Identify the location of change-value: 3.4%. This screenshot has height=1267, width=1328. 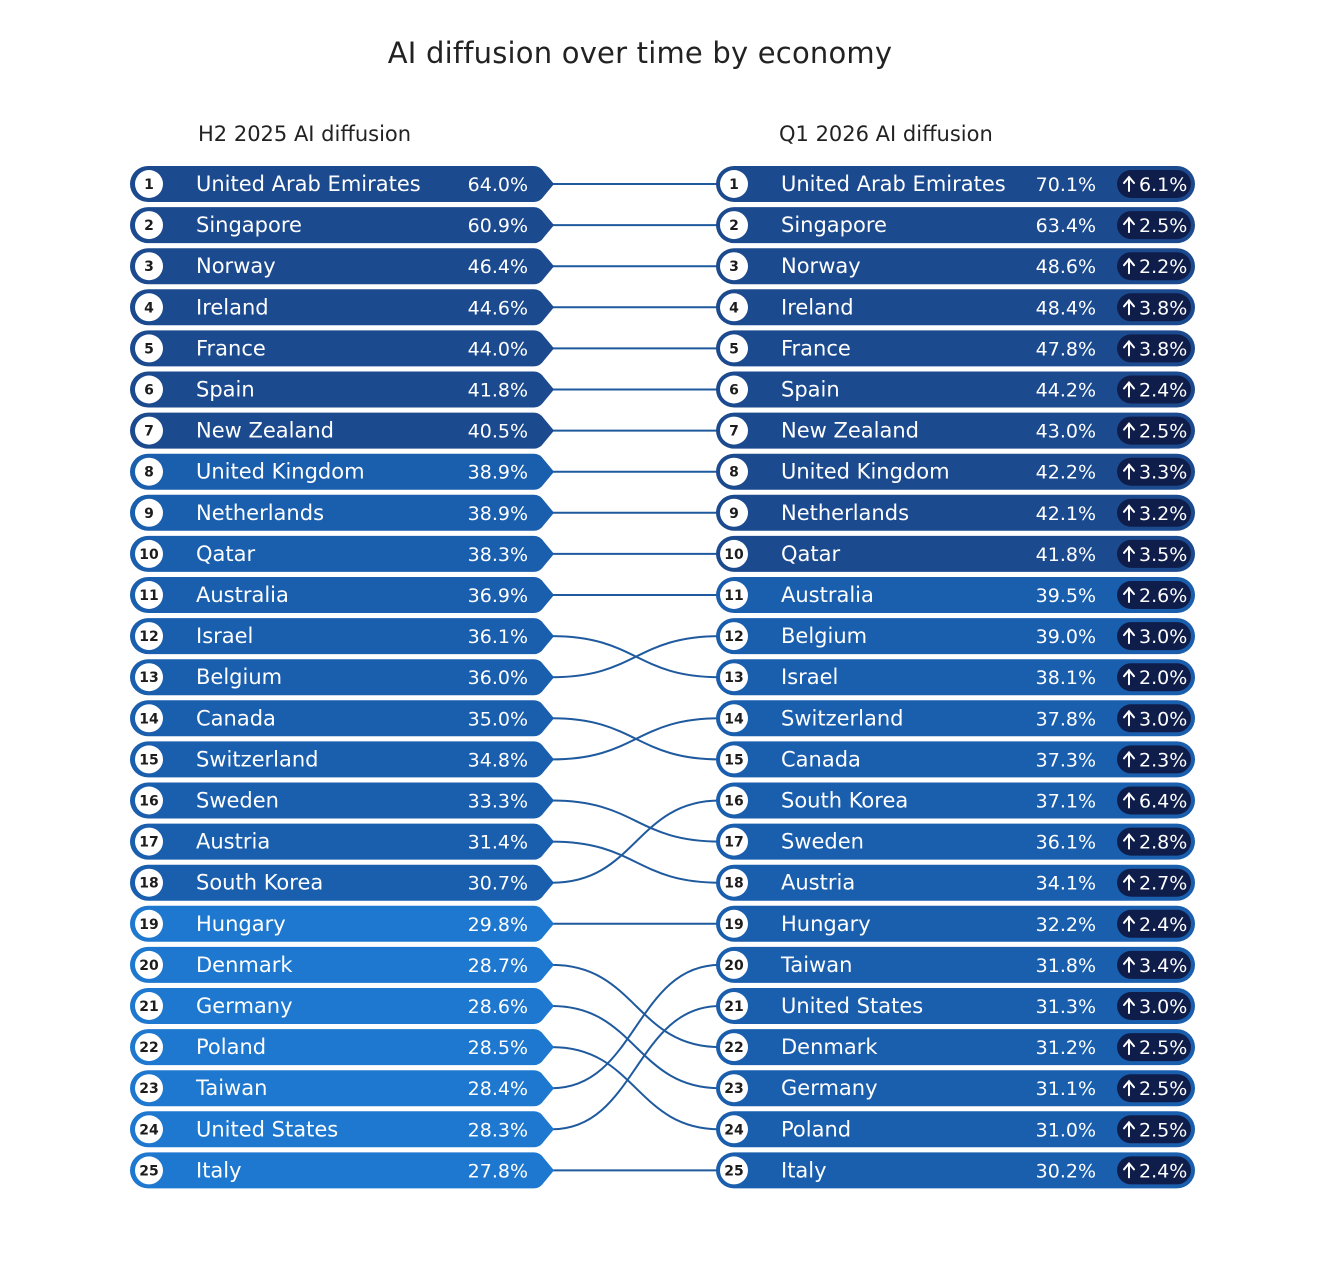
(1163, 966).